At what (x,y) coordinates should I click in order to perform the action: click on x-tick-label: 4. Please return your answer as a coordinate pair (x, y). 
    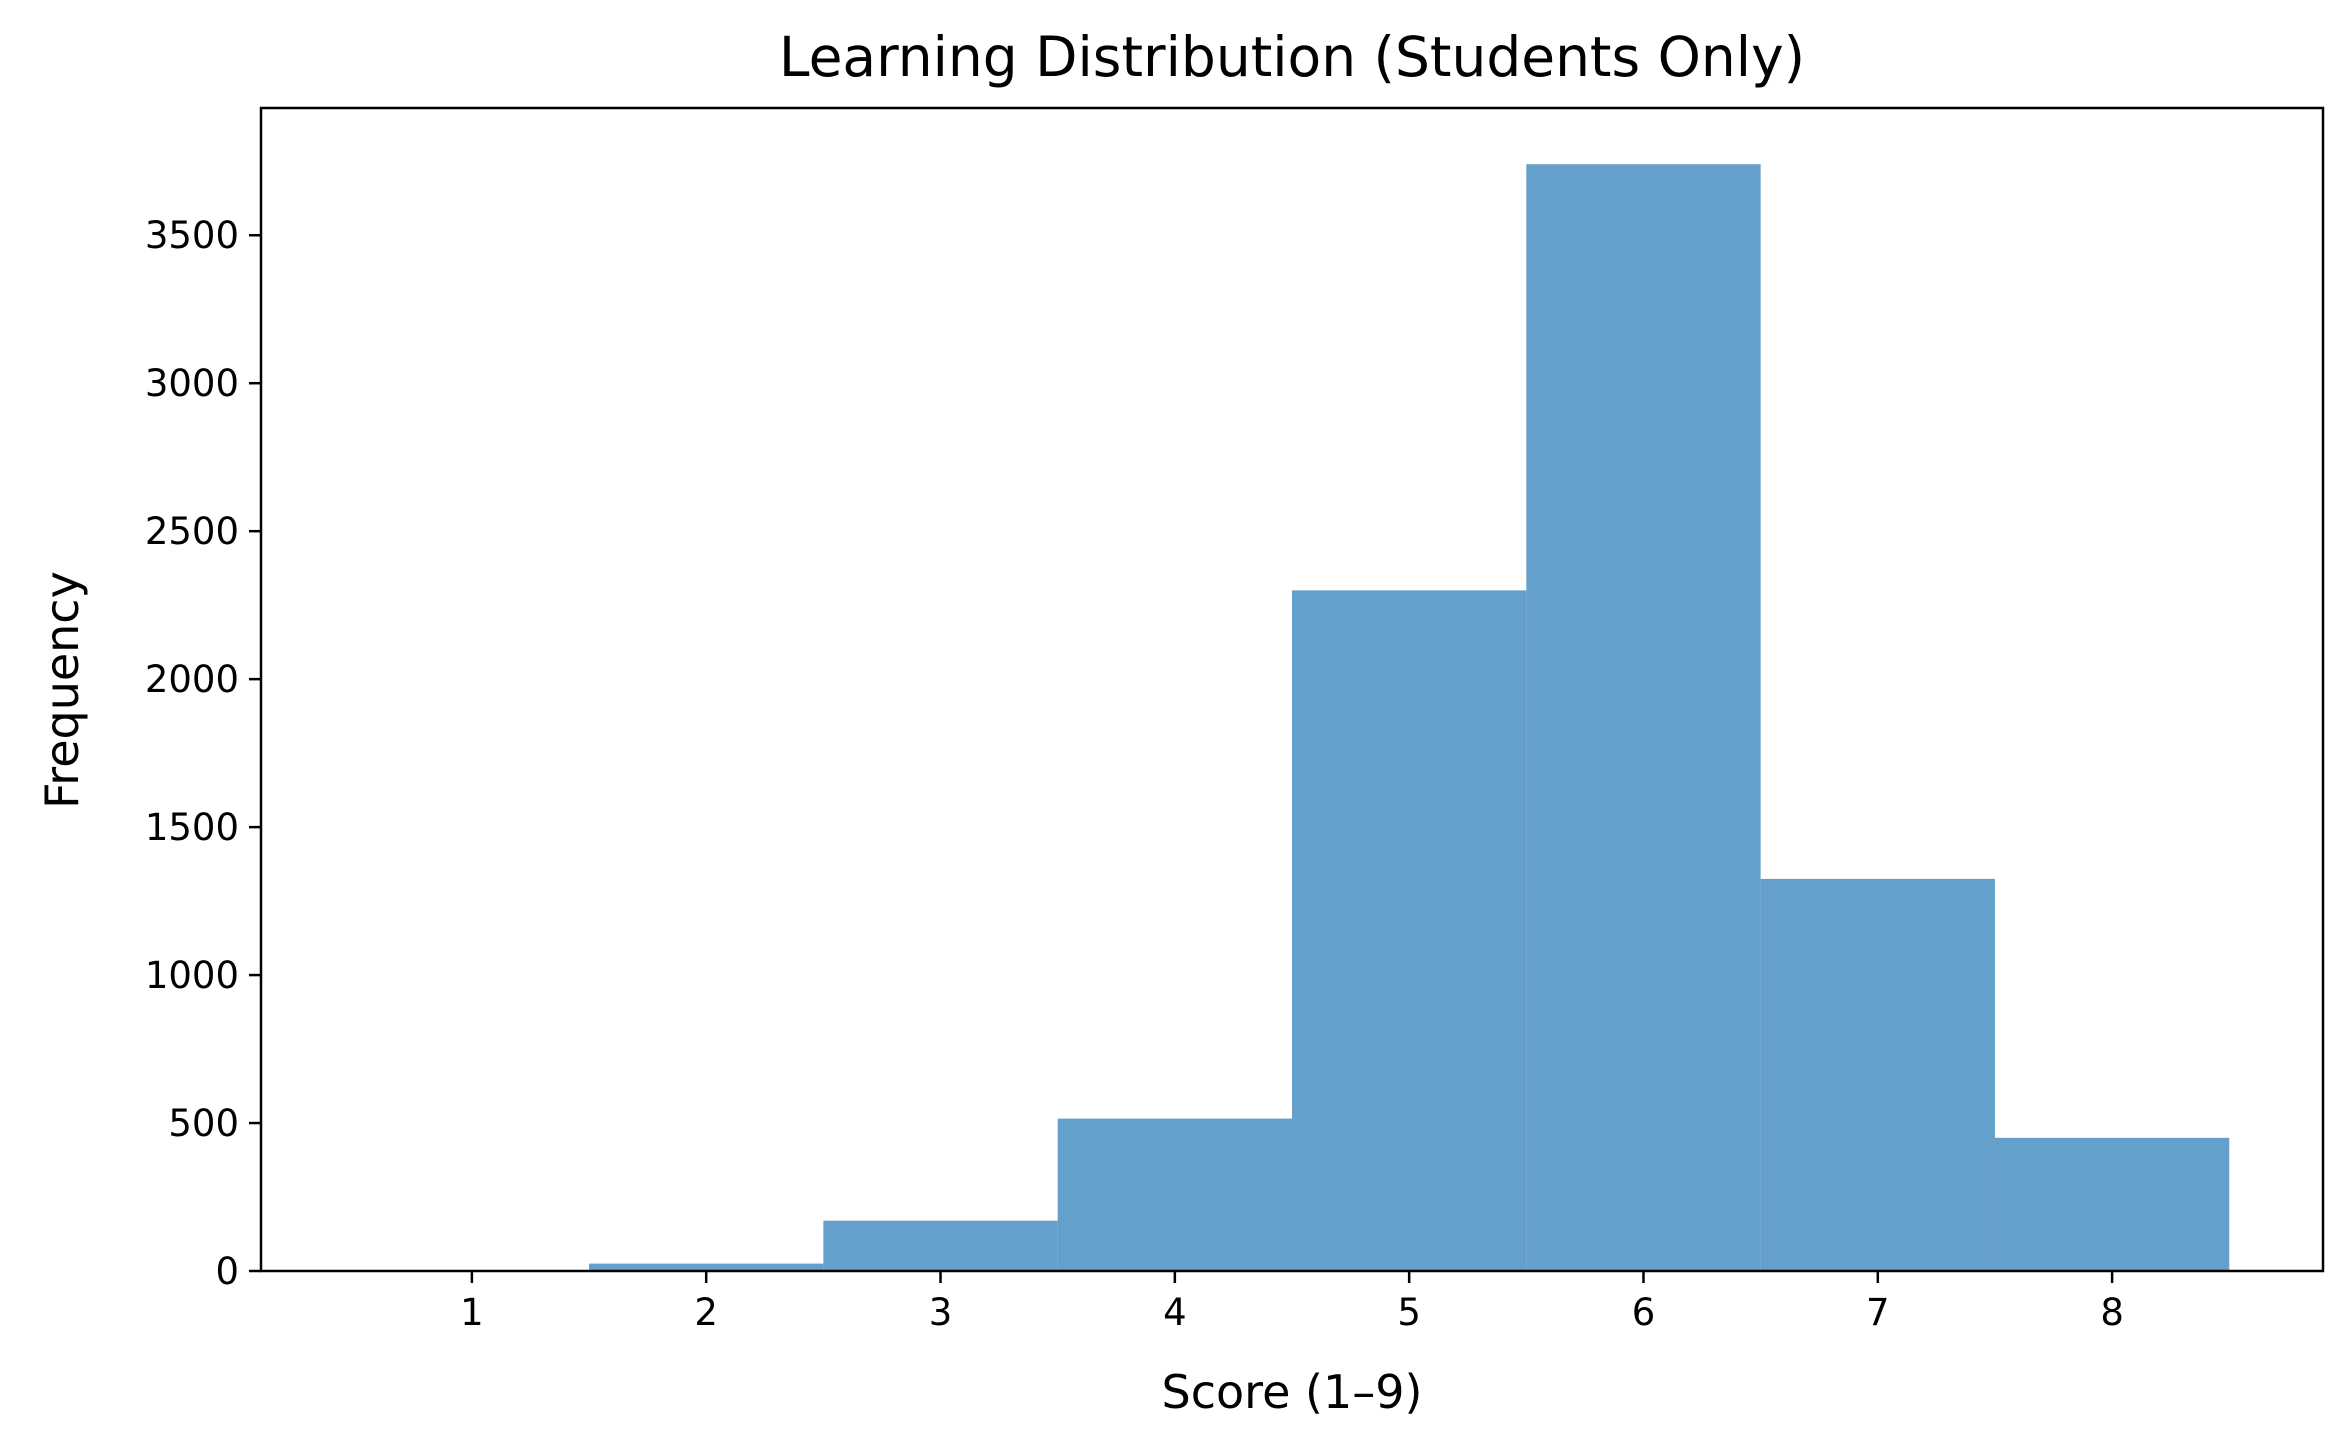
    Looking at the image, I should click on (1175, 1312).